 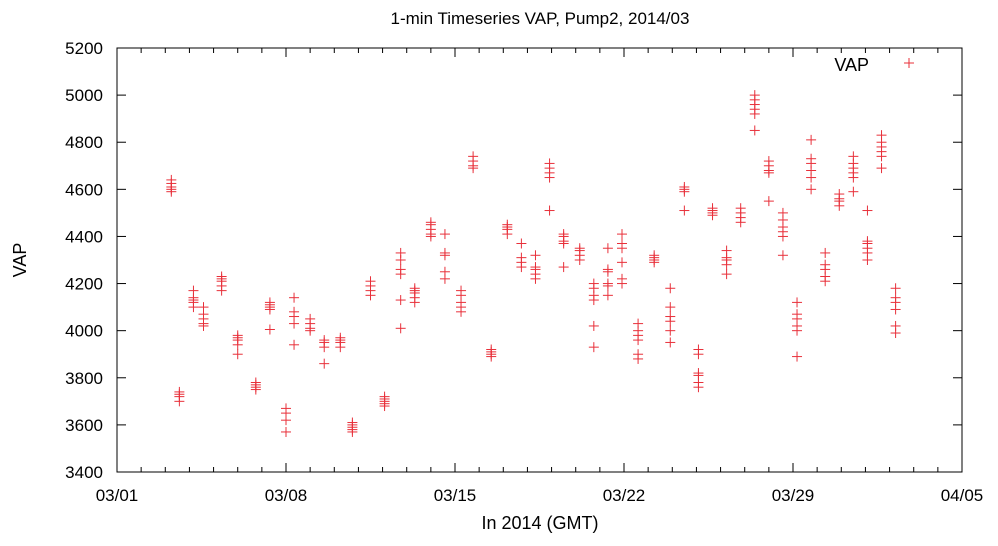 I want to click on y-tick-label: 5000, so click(x=84, y=95).